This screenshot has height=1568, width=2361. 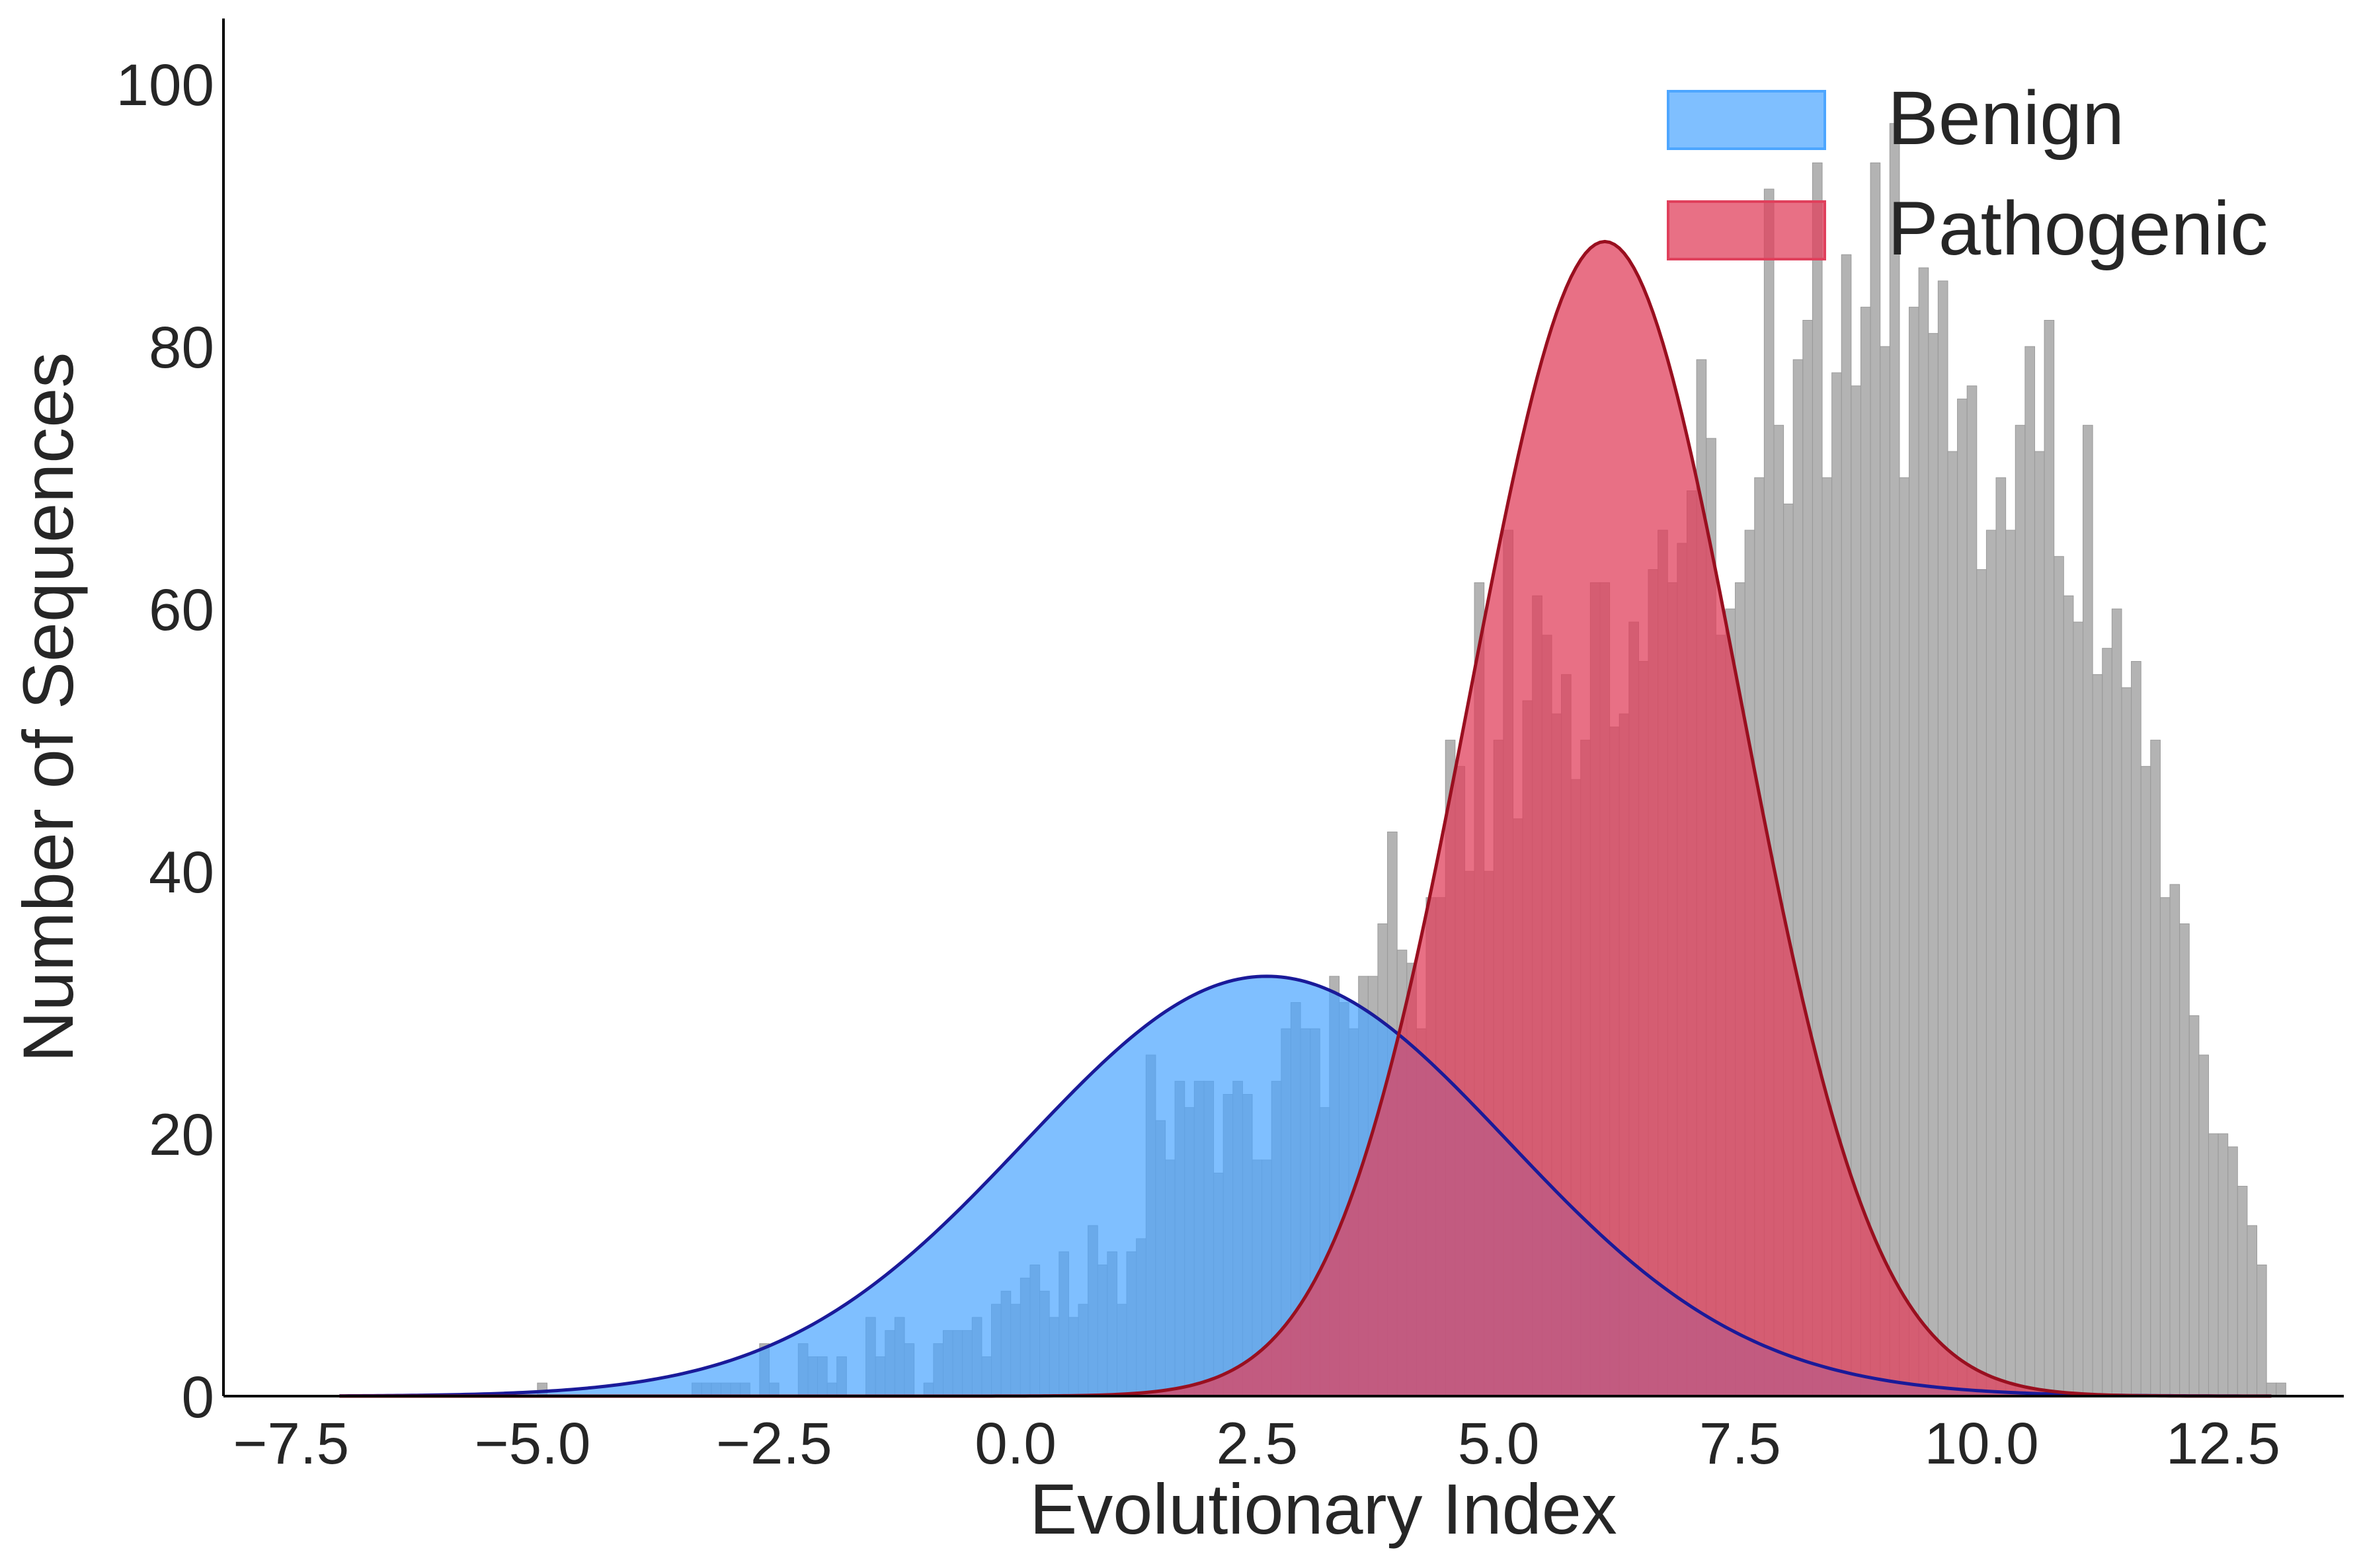 I want to click on legend-label-benign: Benign, so click(x=2006, y=118).